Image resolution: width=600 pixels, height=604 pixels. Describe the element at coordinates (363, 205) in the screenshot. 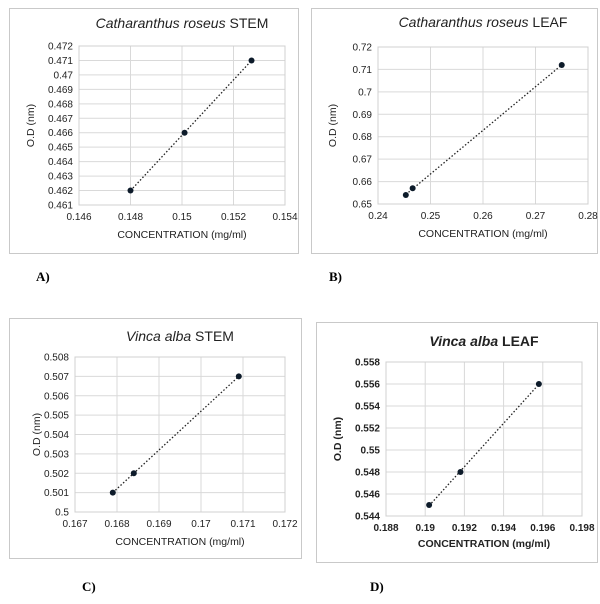

I see `y-tick-label: 0.65` at that location.